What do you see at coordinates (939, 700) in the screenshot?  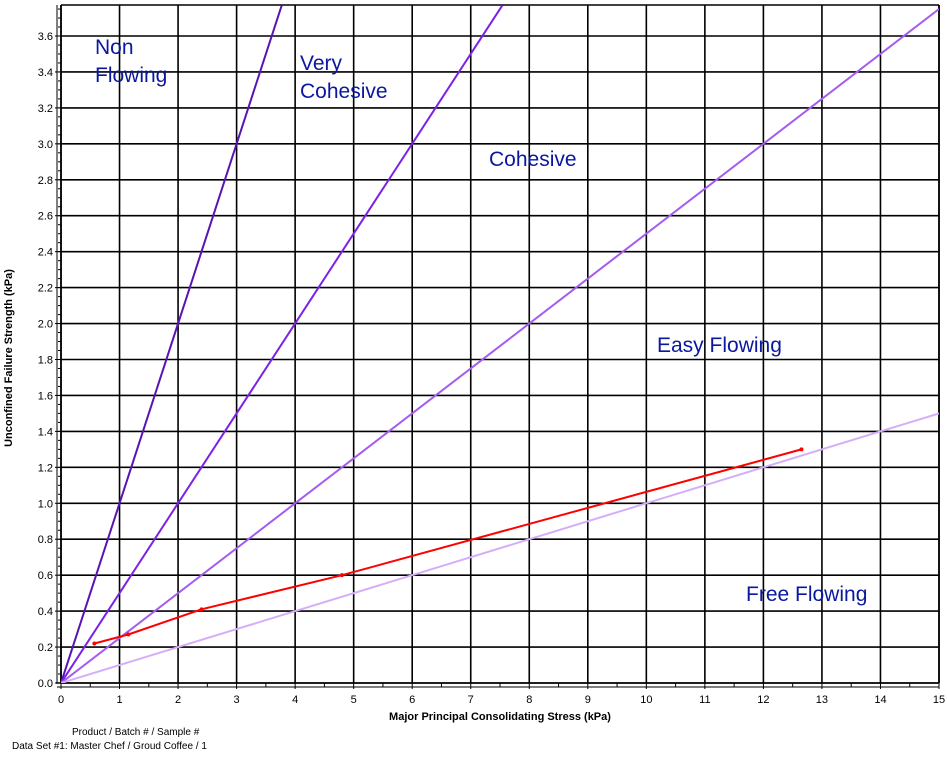 I see `x-tick-label: 15` at bounding box center [939, 700].